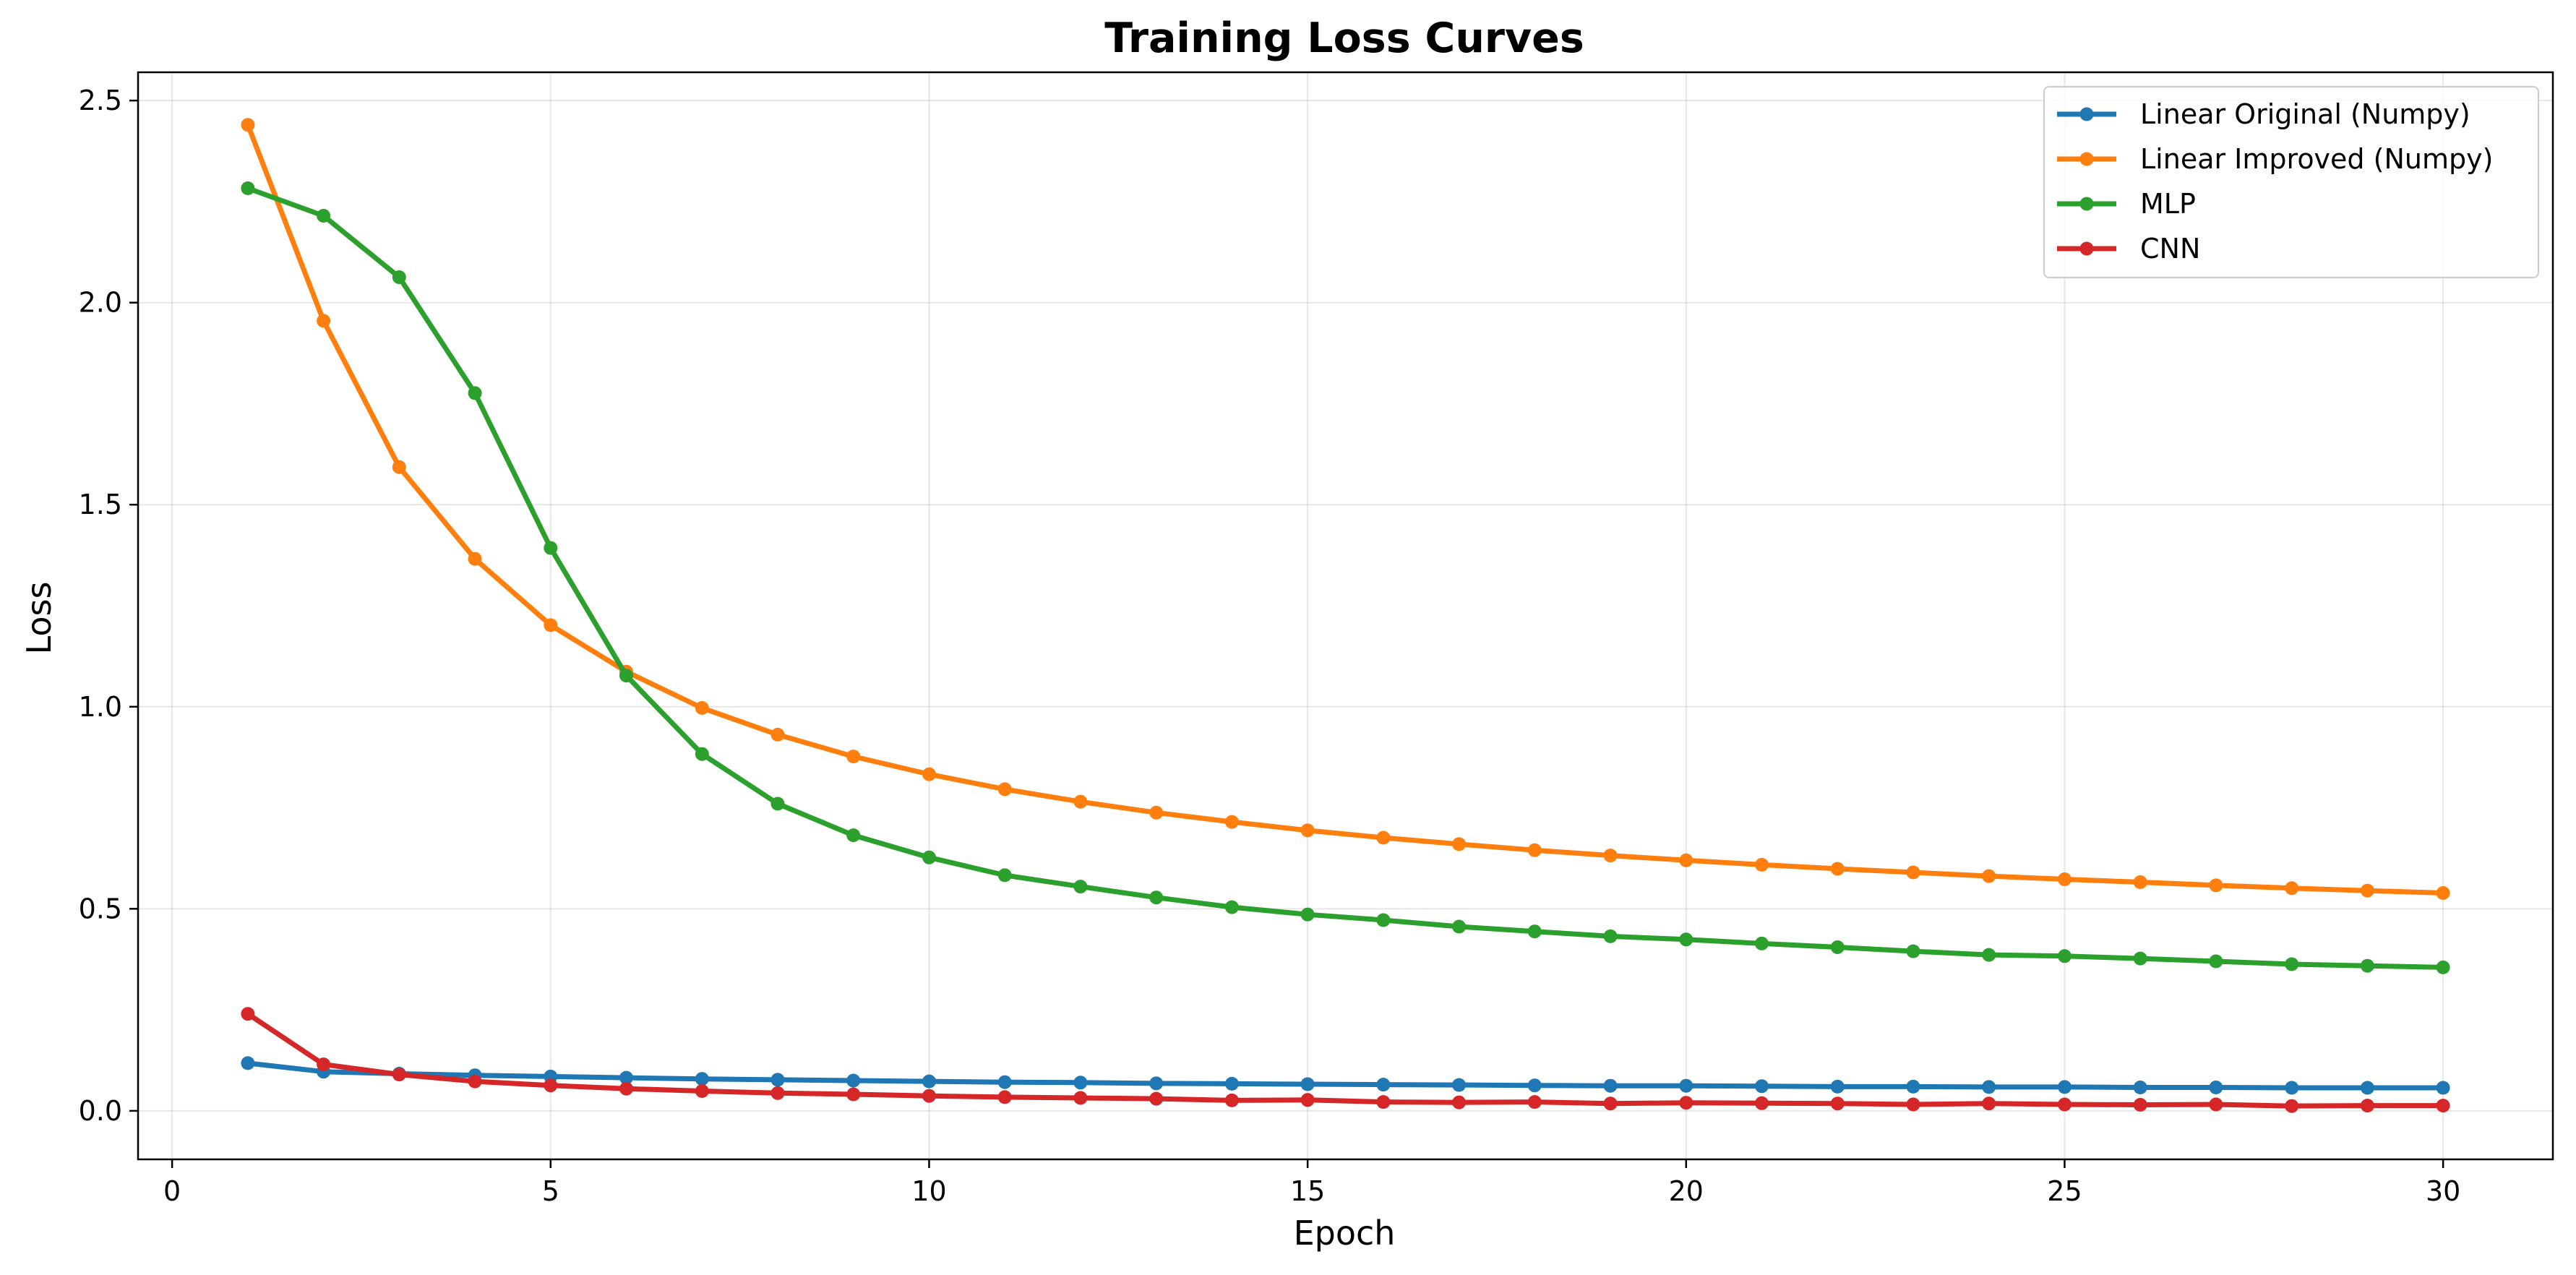 This screenshot has width=2576, height=1275. What do you see at coordinates (1308, 1191) in the screenshot?
I see `x-tick-label: 15` at bounding box center [1308, 1191].